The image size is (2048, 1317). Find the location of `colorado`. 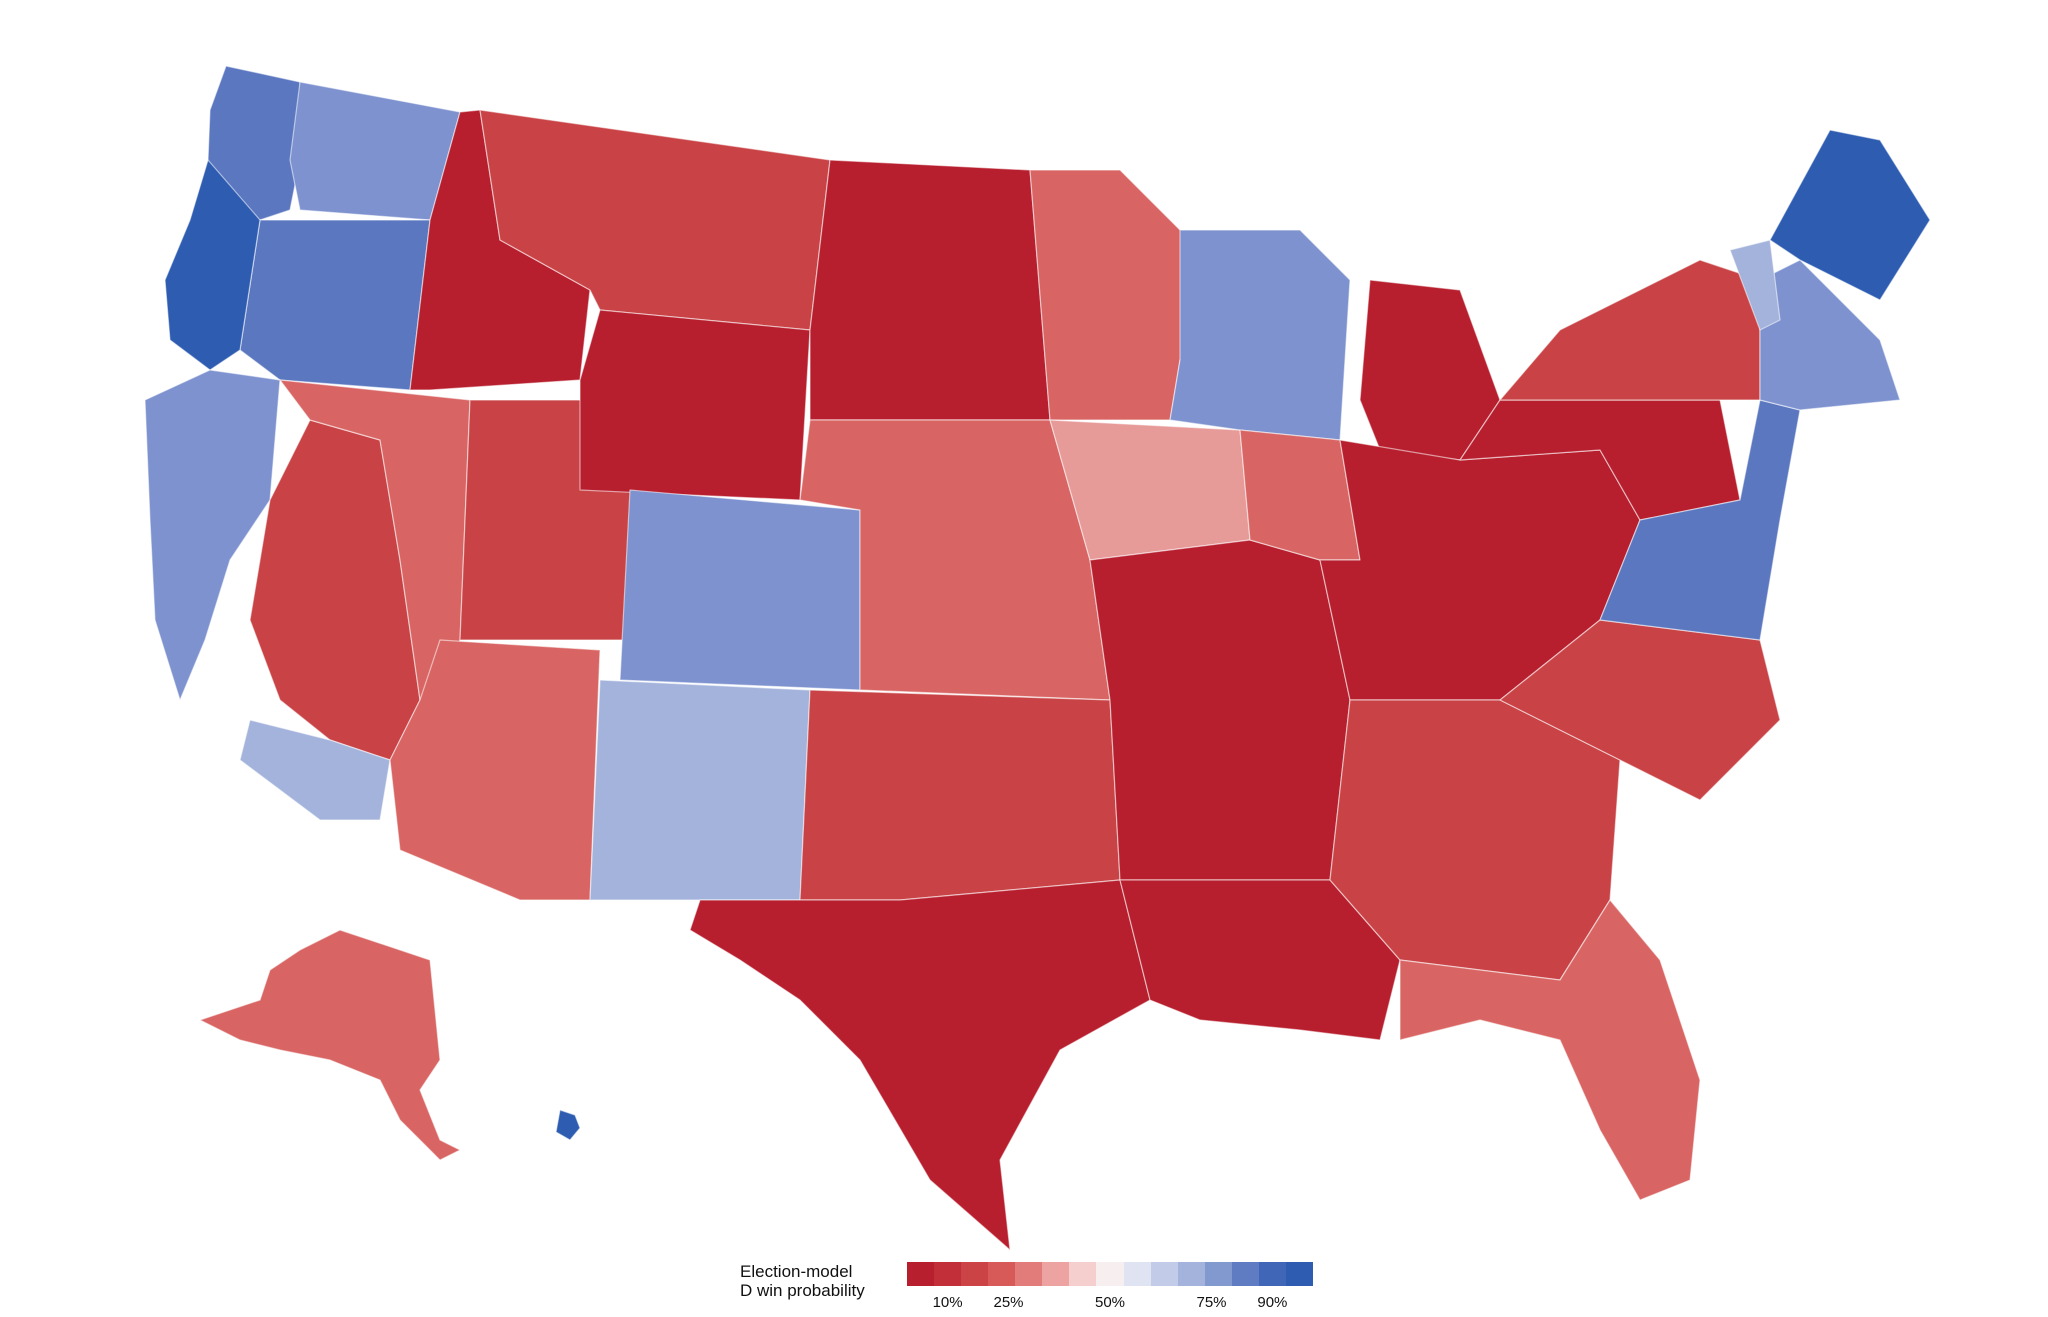

colorado is located at coordinates (740, 590).